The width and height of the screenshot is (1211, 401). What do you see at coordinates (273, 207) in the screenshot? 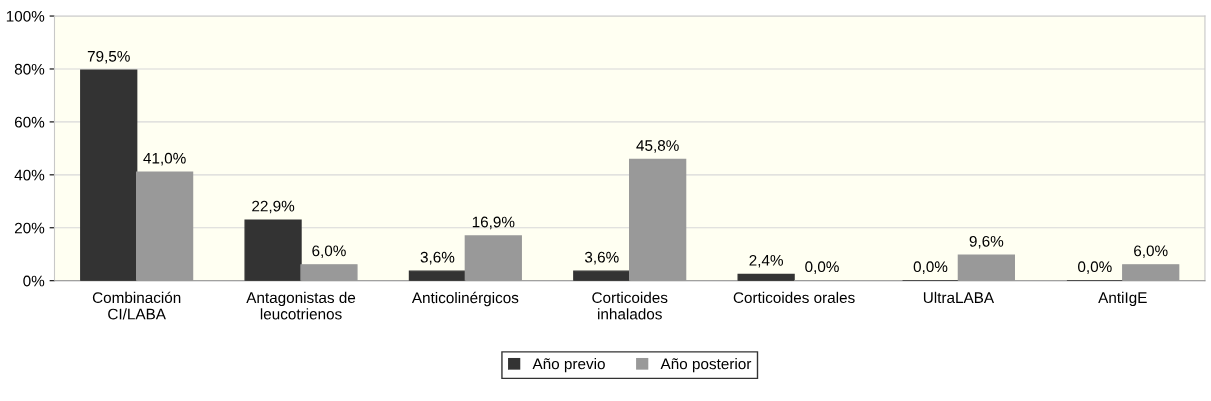
I see `data-label: 22,9%` at bounding box center [273, 207].